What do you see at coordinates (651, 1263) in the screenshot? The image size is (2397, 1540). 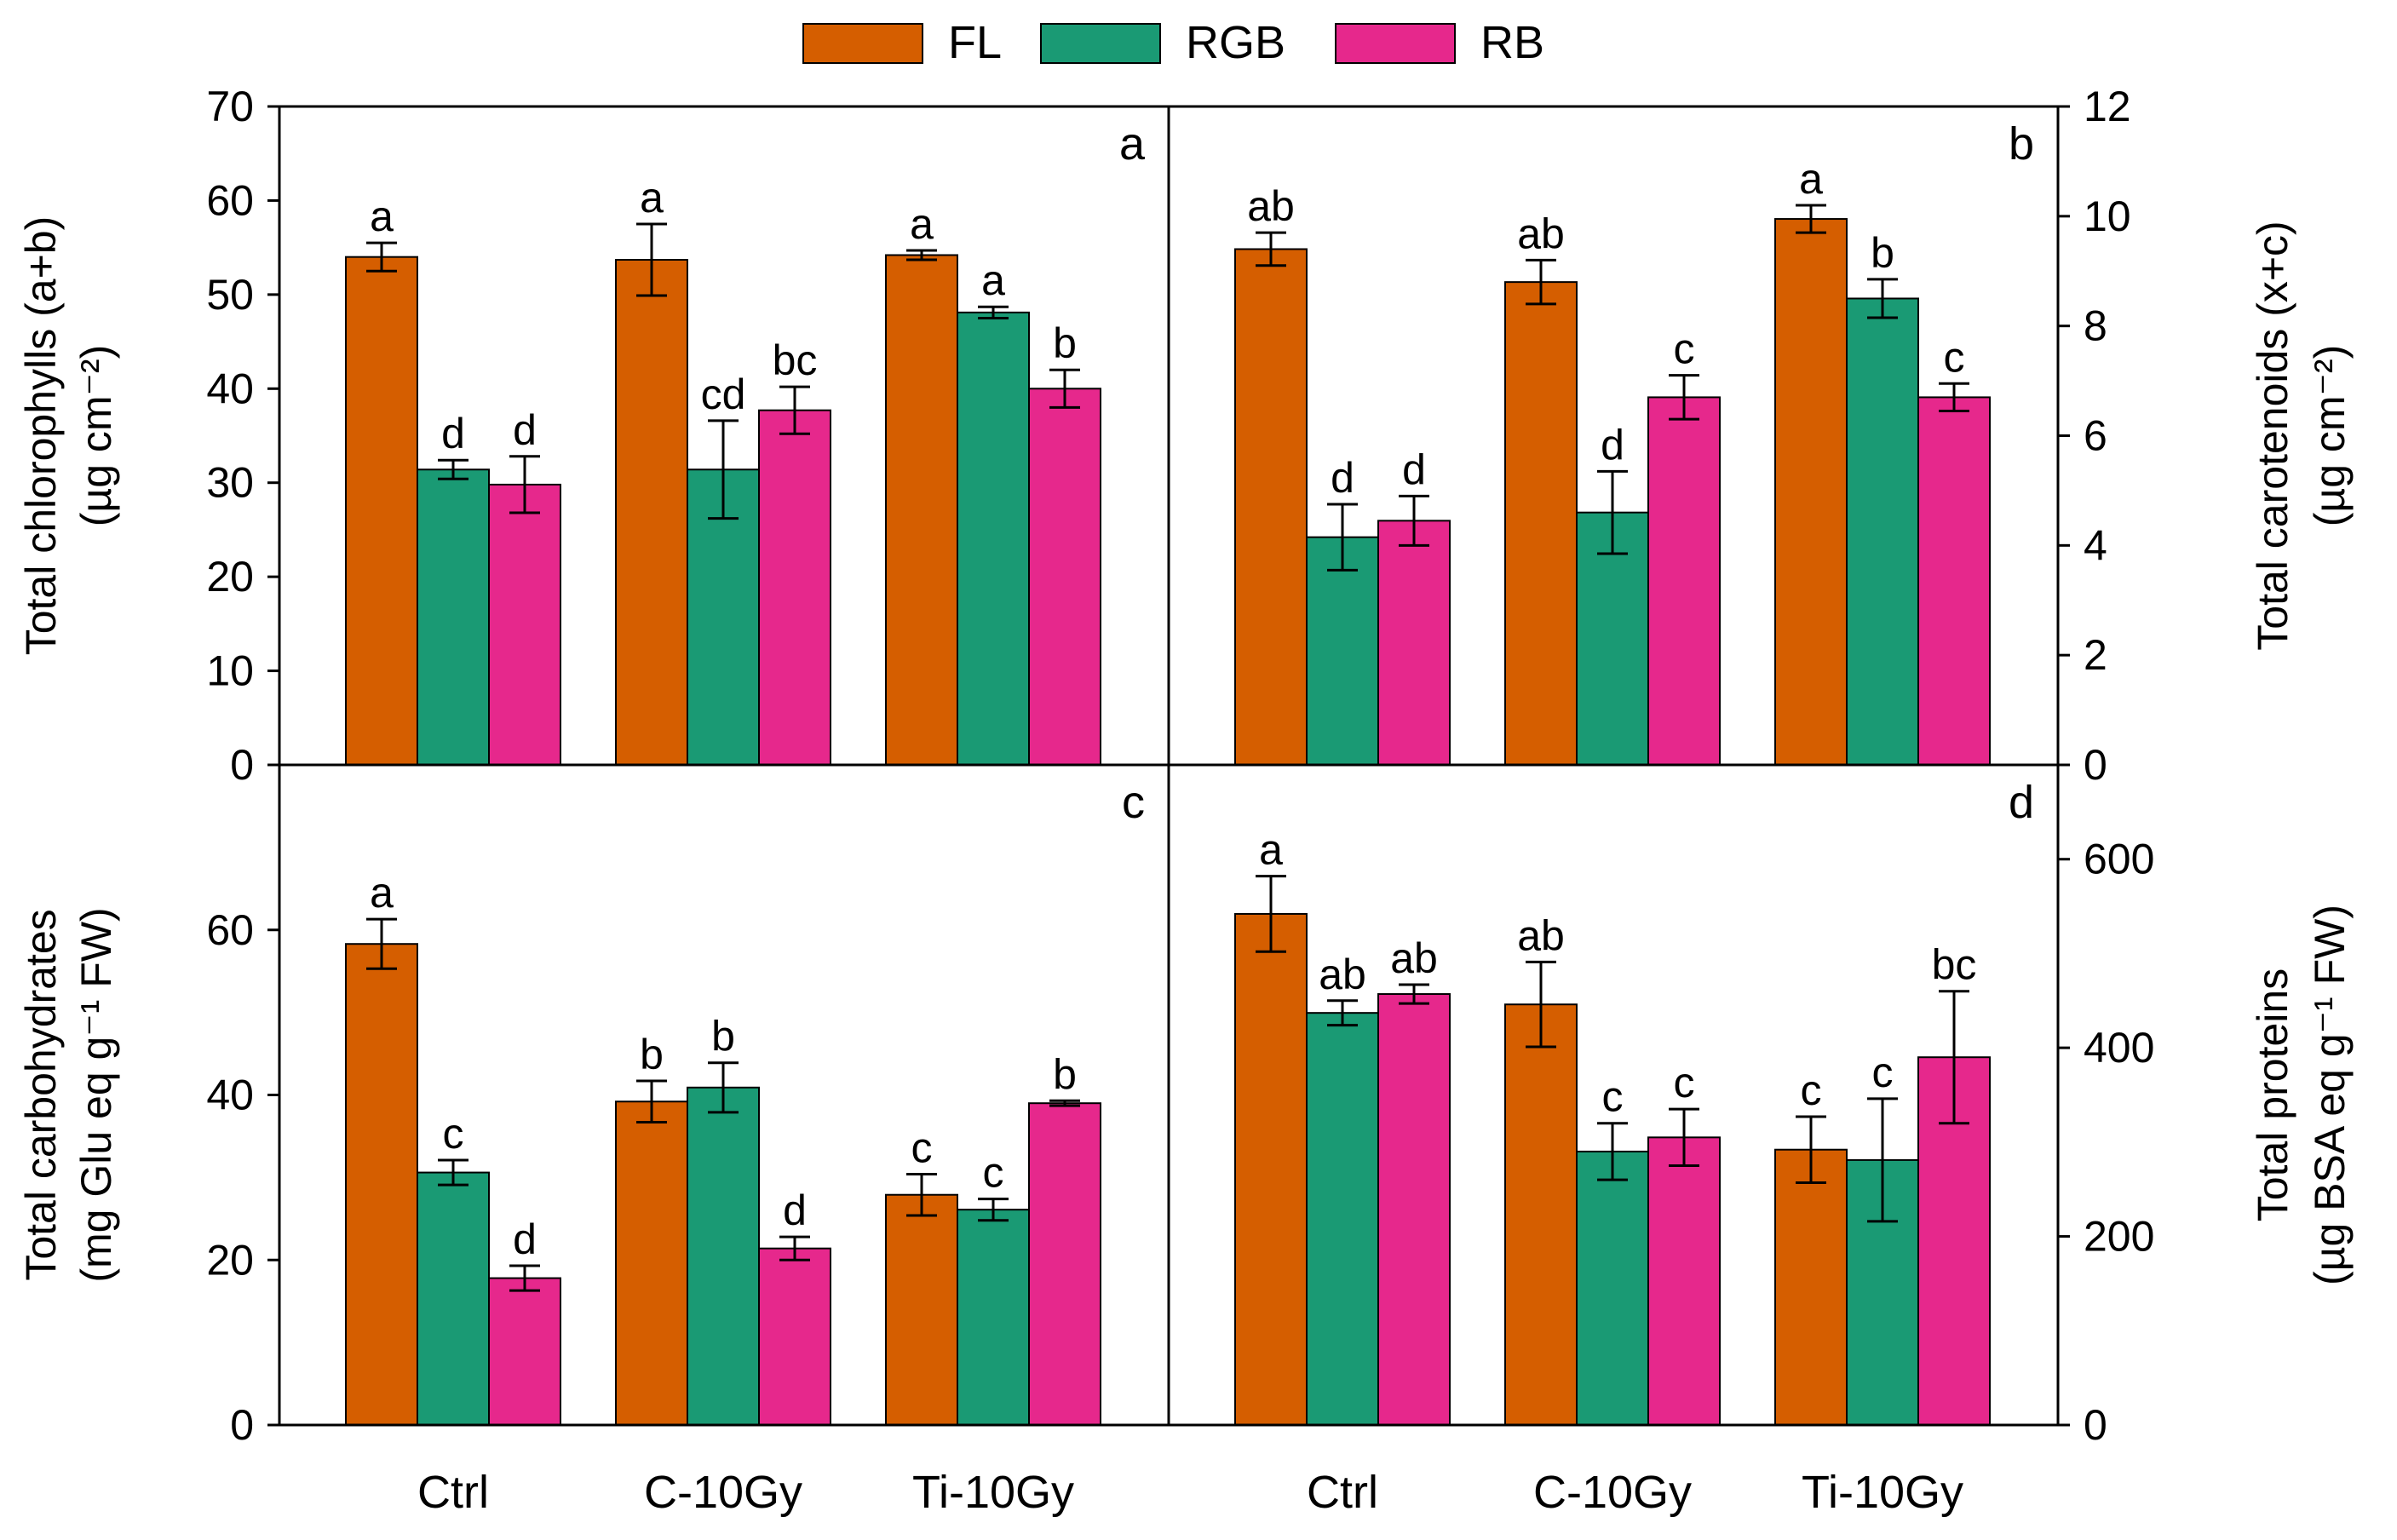 I see `bar-c-C-10Gy-FL` at bounding box center [651, 1263].